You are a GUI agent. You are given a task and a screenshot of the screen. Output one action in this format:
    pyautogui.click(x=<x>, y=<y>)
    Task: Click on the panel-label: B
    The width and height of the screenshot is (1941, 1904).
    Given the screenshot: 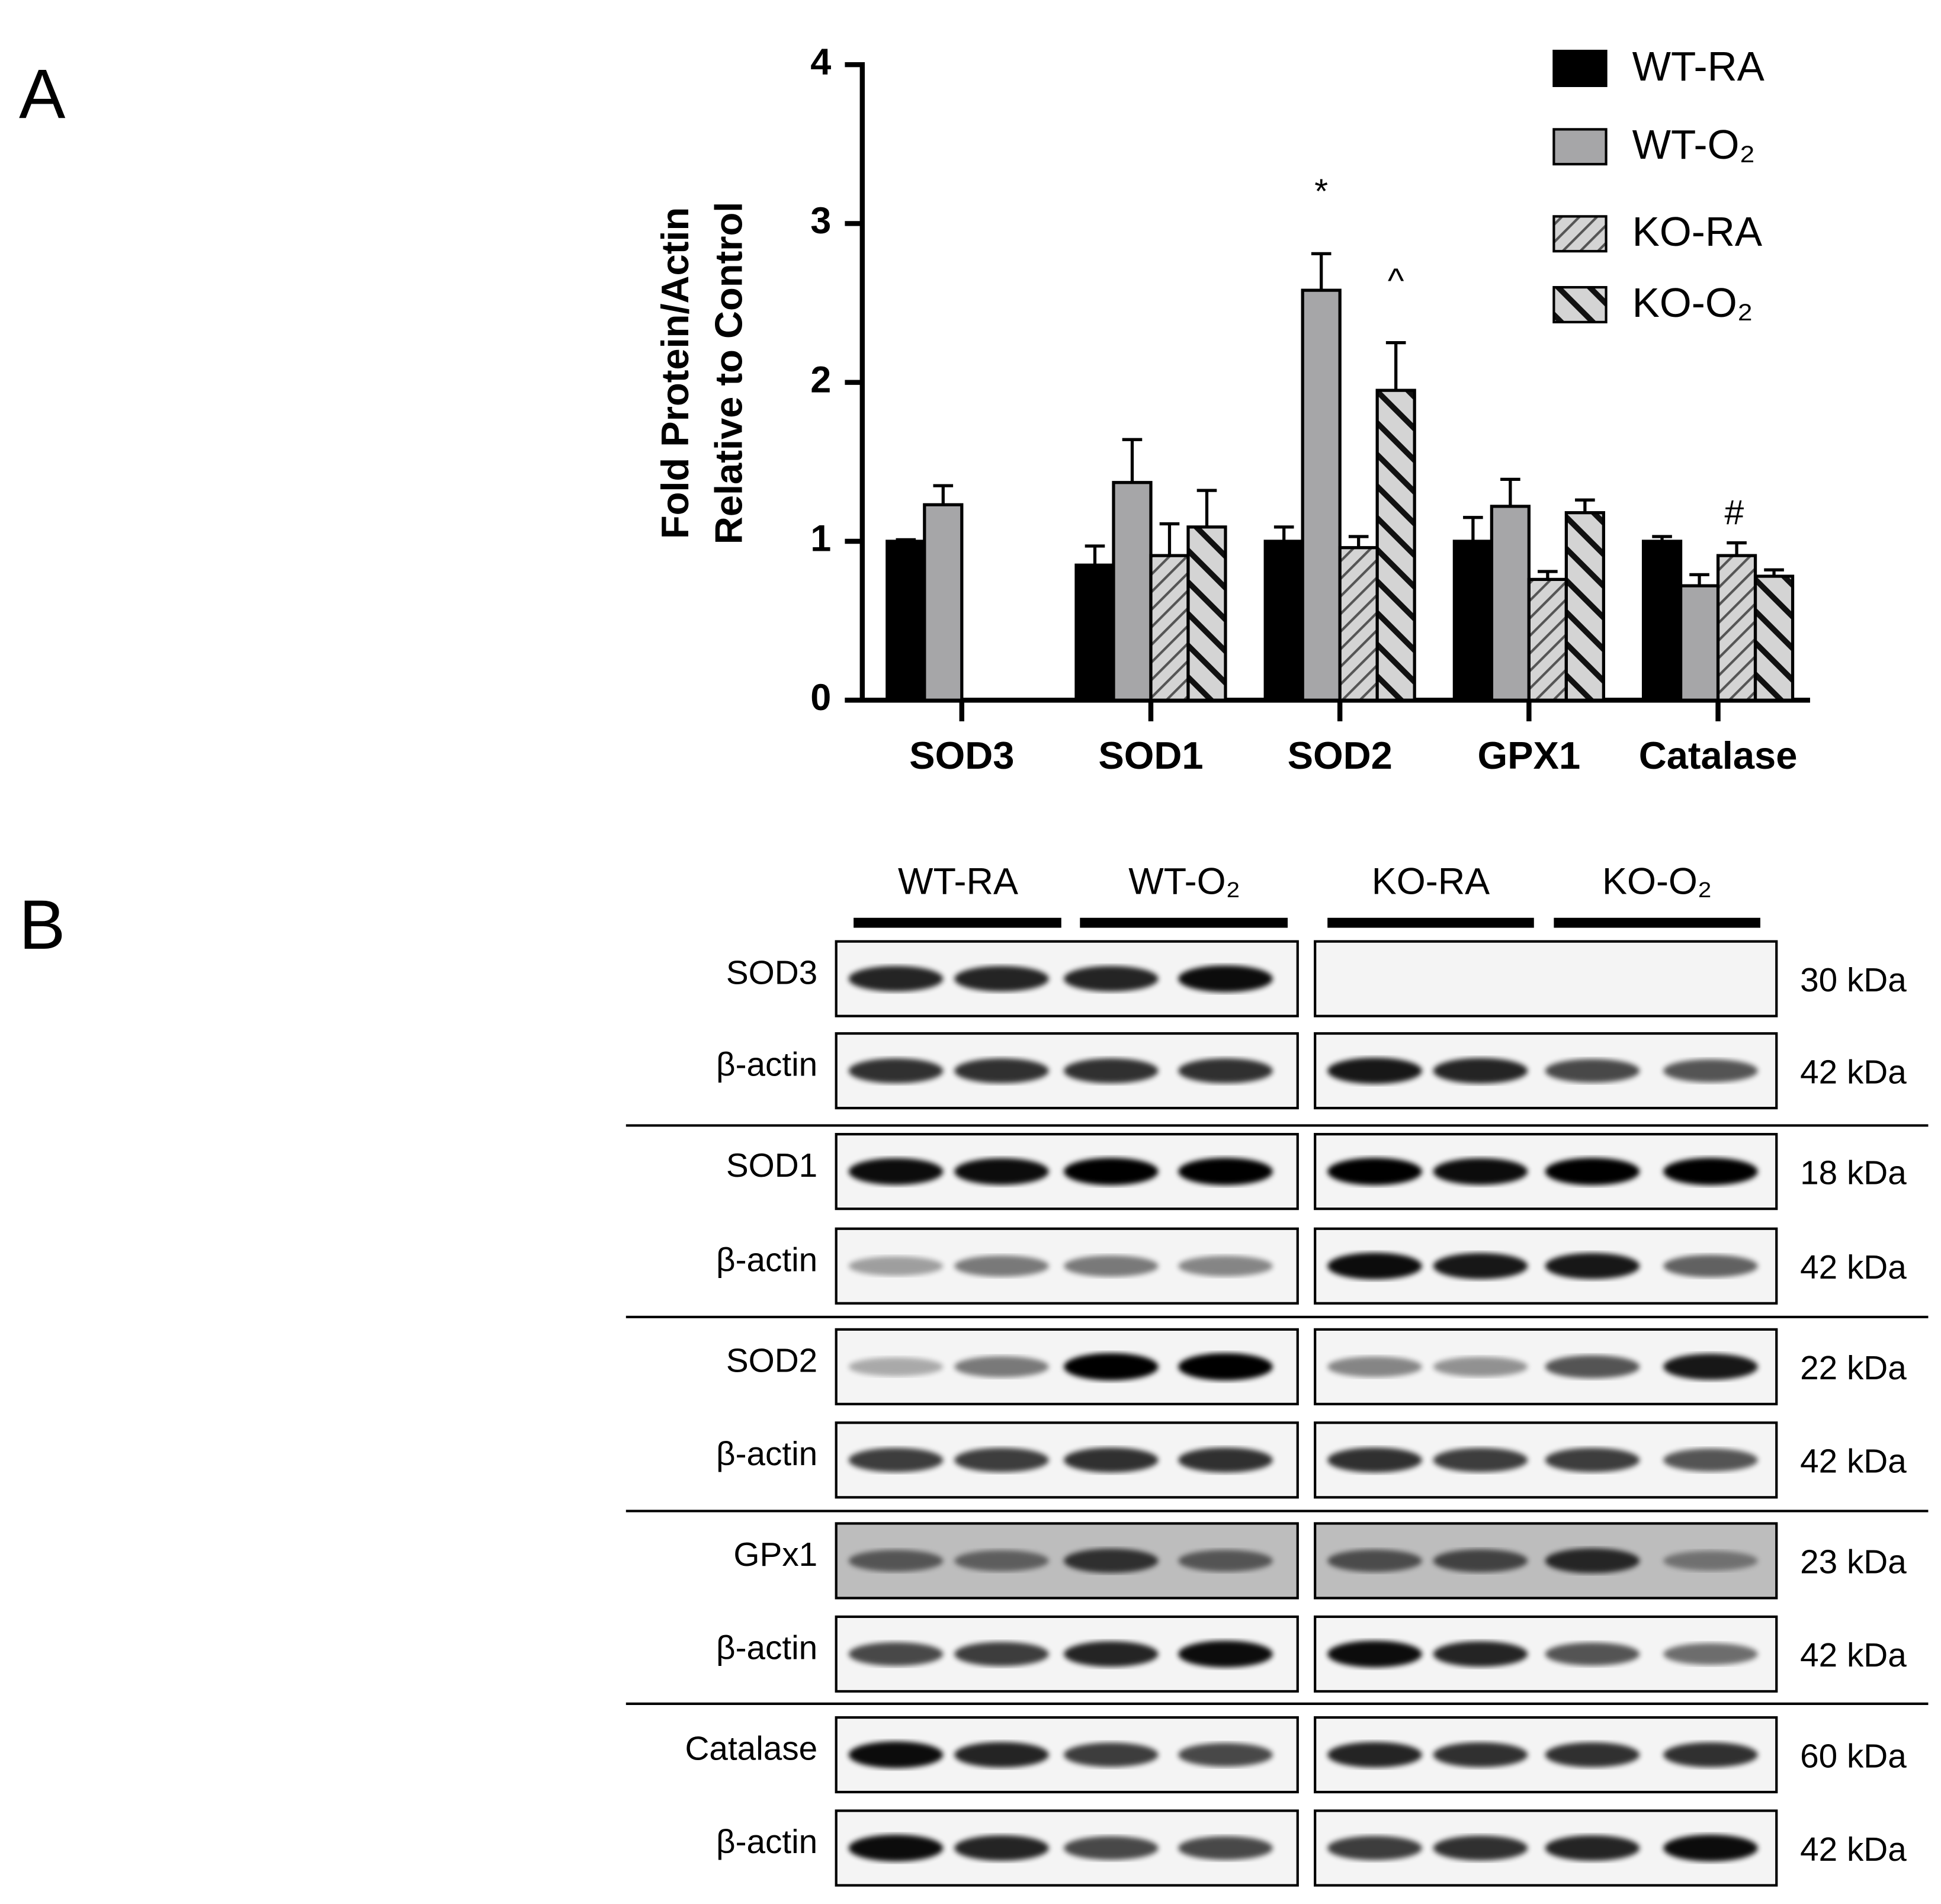 What is the action you would take?
    pyautogui.click(x=42, y=925)
    